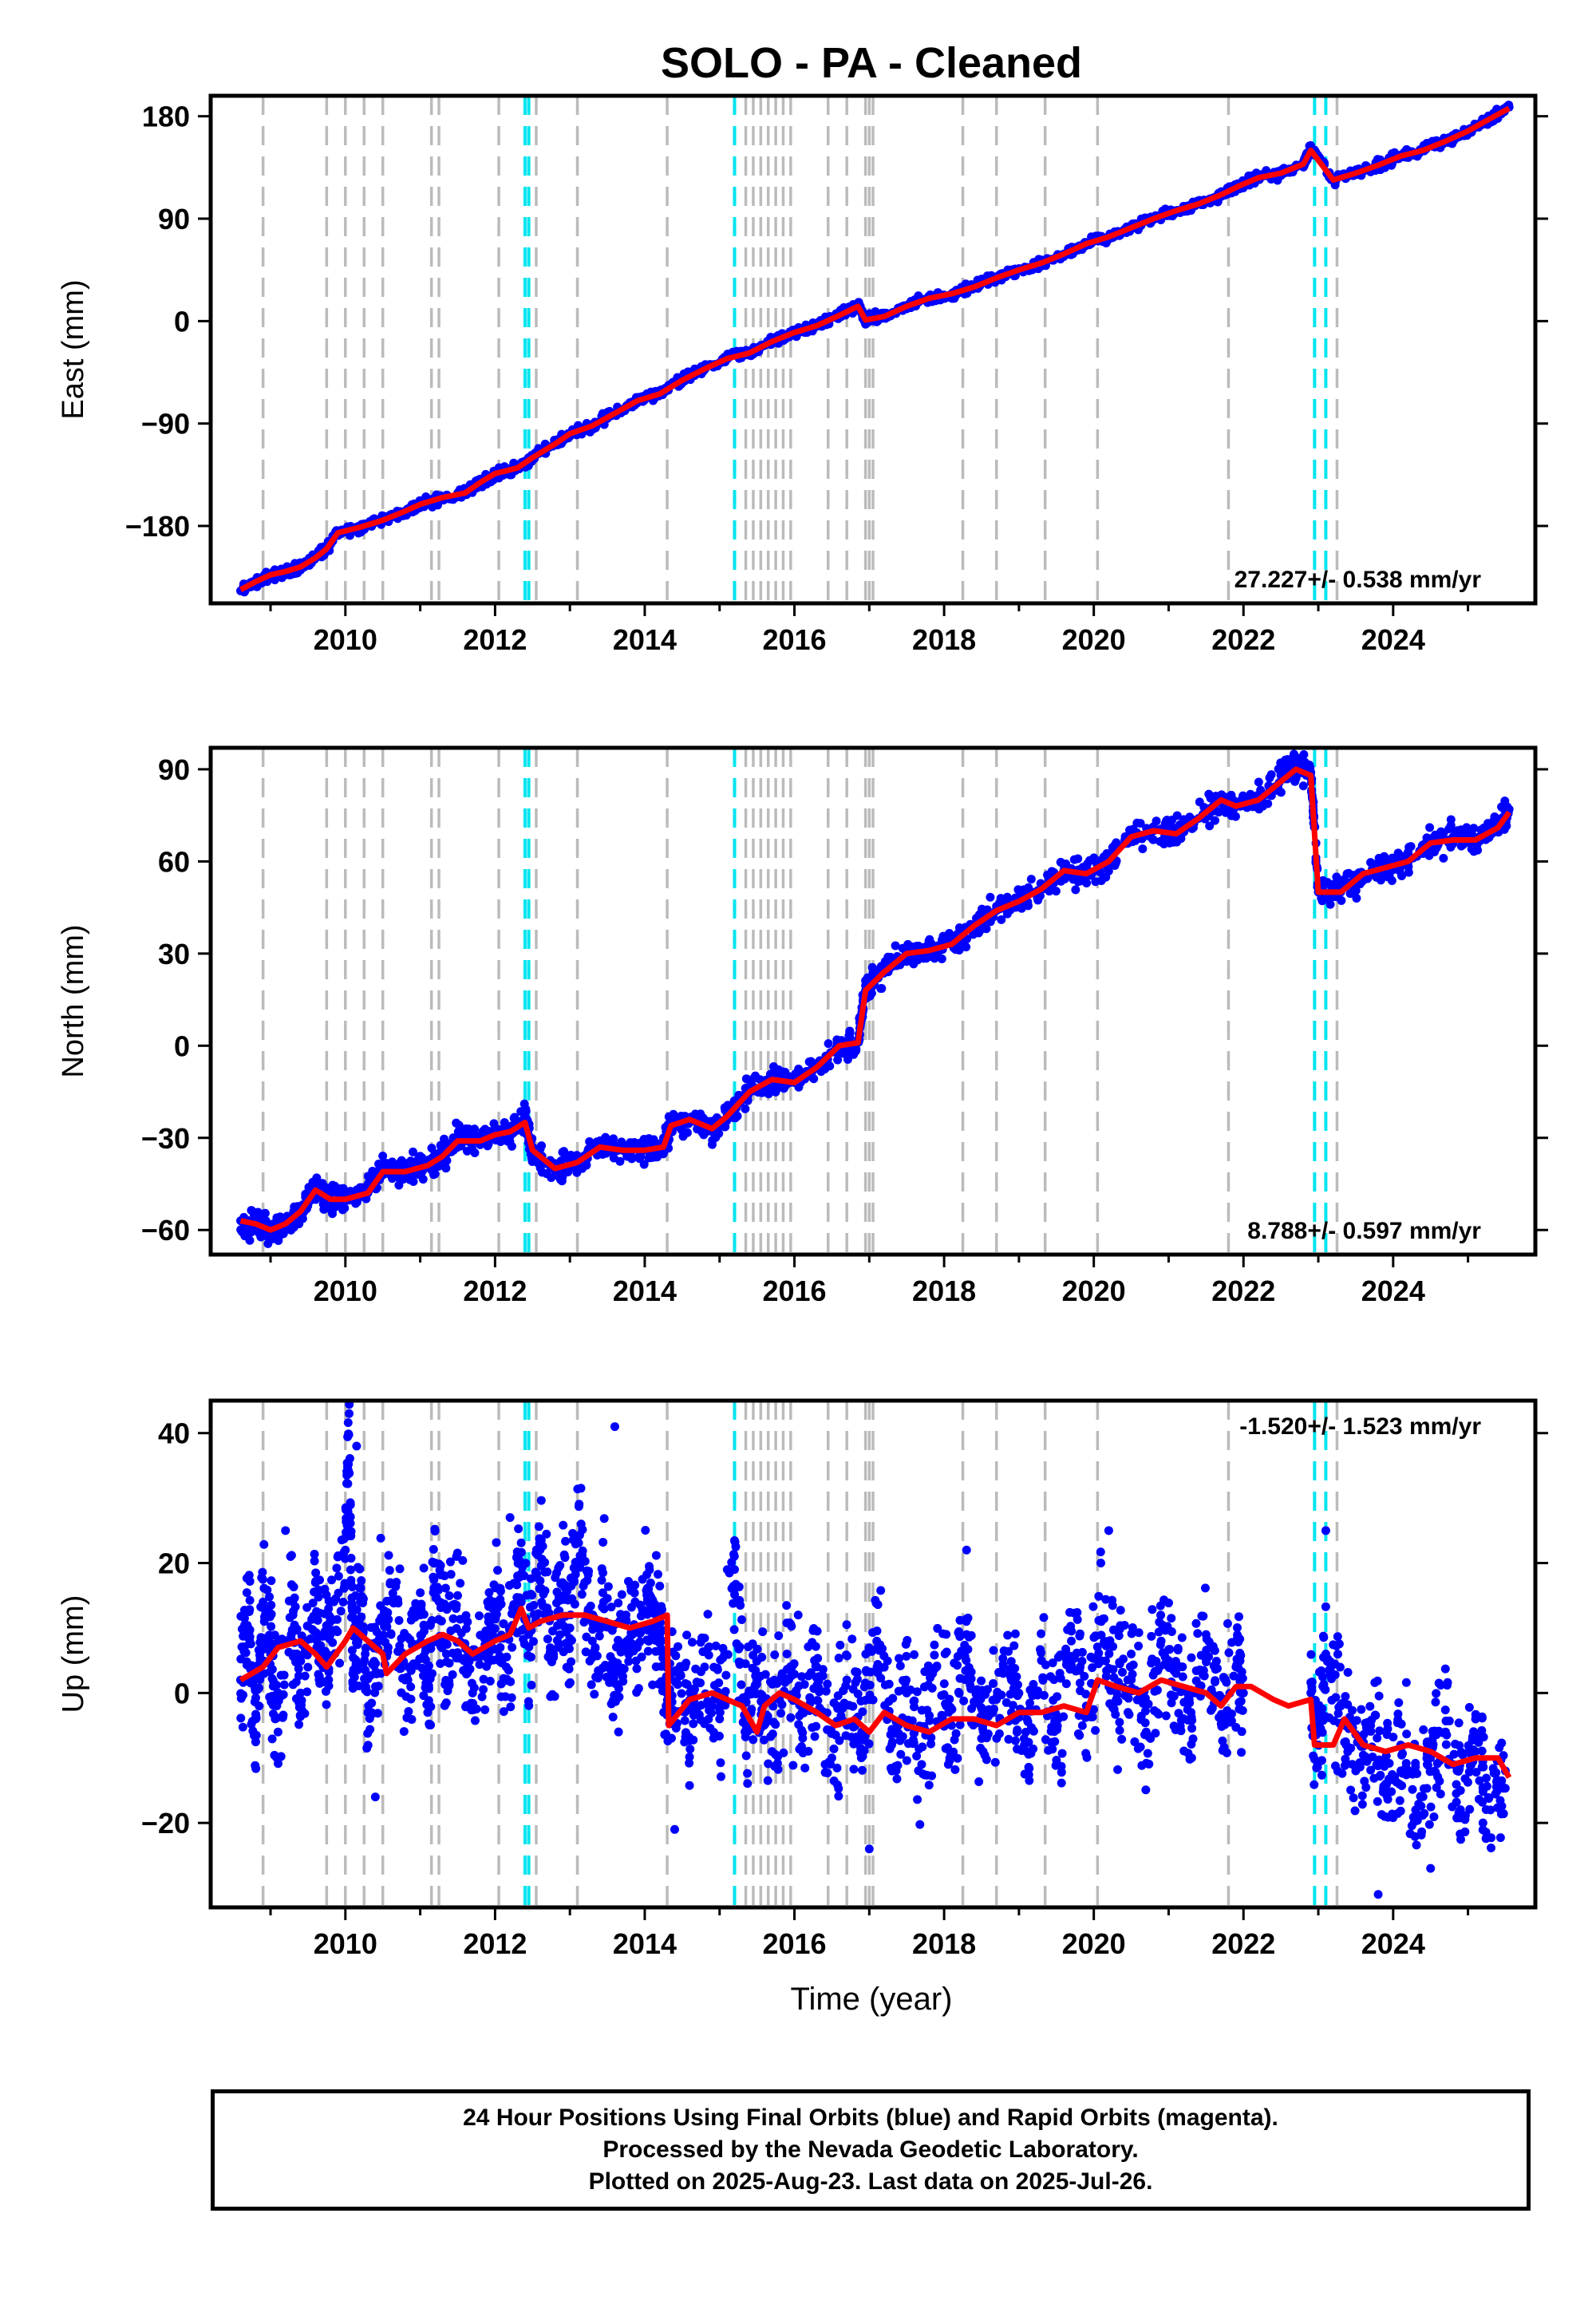 Image resolution: width=1596 pixels, height=2316 pixels. Describe the element at coordinates (73, 349) in the screenshot. I see `east-y-axis-label: East (mm)` at that location.